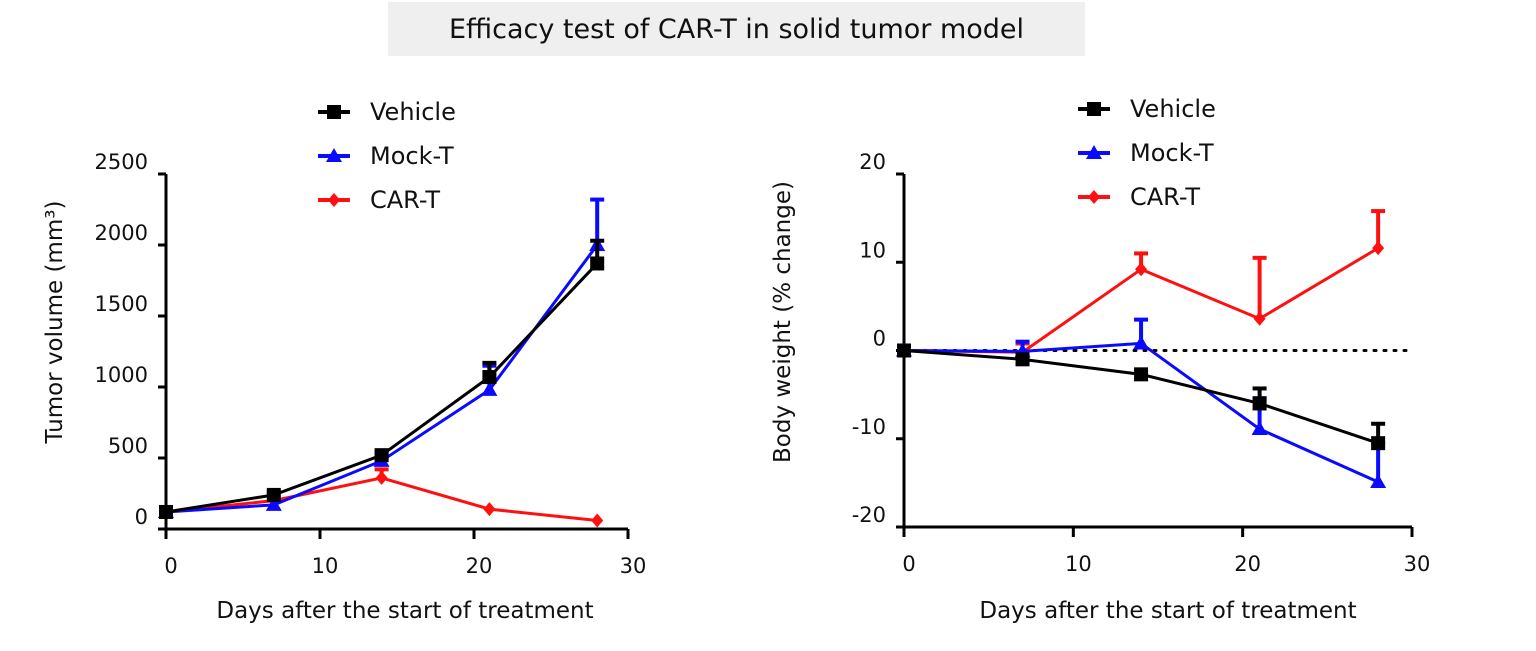  What do you see at coordinates (55, 323) in the screenshot?
I see `y-axis-label: Tumor volume (mm³)` at bounding box center [55, 323].